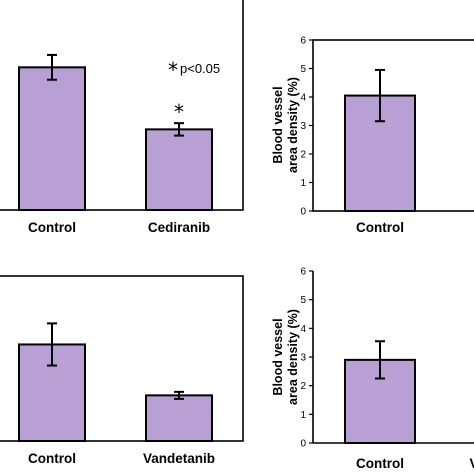 Image resolution: width=474 pixels, height=474 pixels. I want to click on significance-note: p<0.05, so click(200, 68).